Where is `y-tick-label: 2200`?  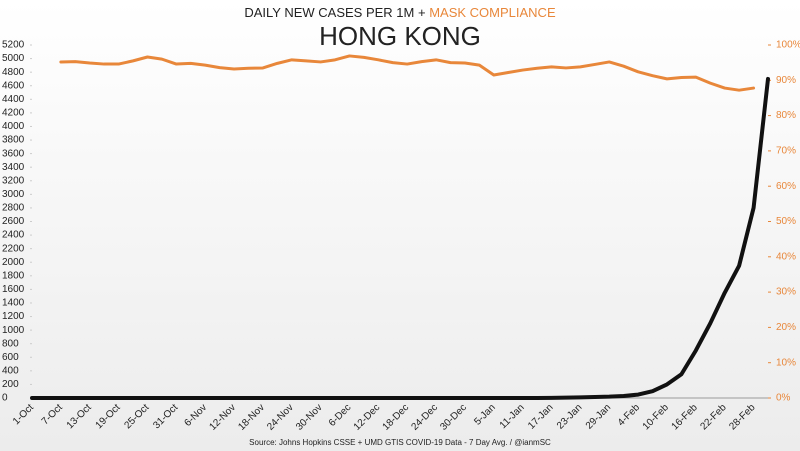 y-tick-label: 2200 is located at coordinates (13, 248).